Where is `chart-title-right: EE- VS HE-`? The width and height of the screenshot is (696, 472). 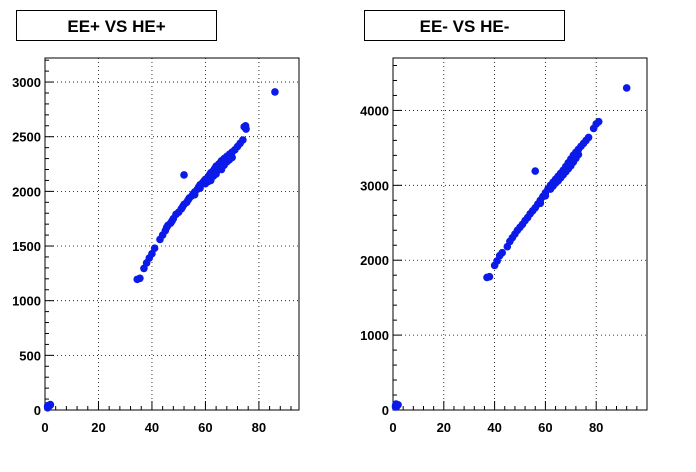
chart-title-right: EE- VS HE- is located at coordinates (464, 25).